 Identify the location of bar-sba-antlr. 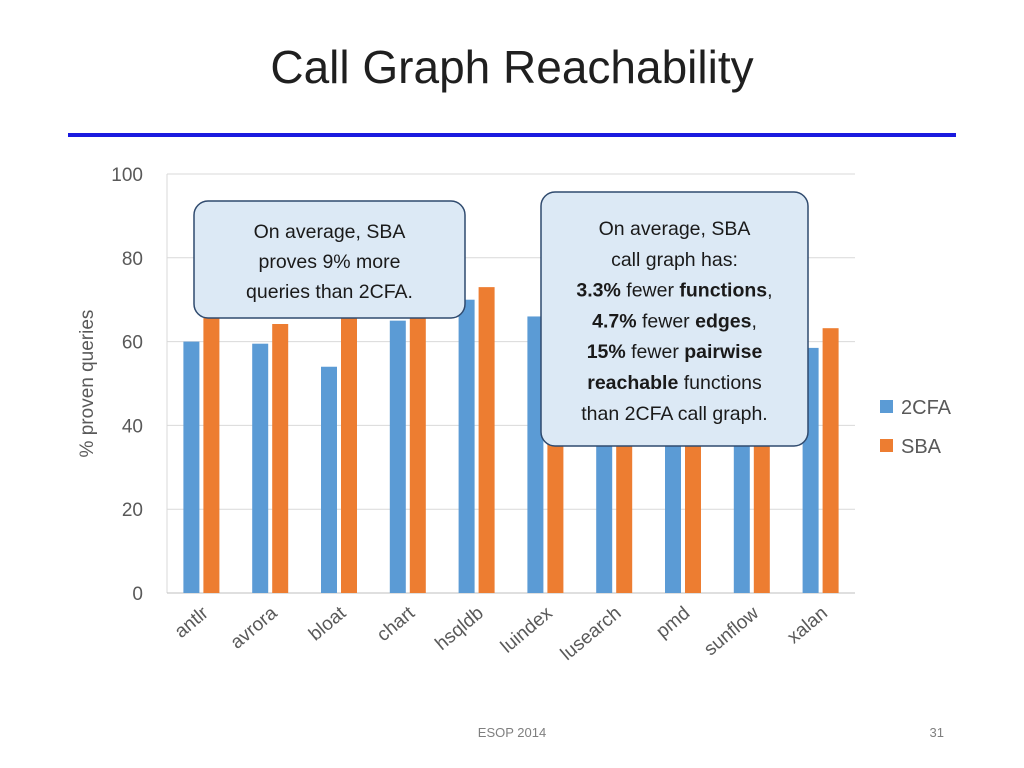
(211, 454).